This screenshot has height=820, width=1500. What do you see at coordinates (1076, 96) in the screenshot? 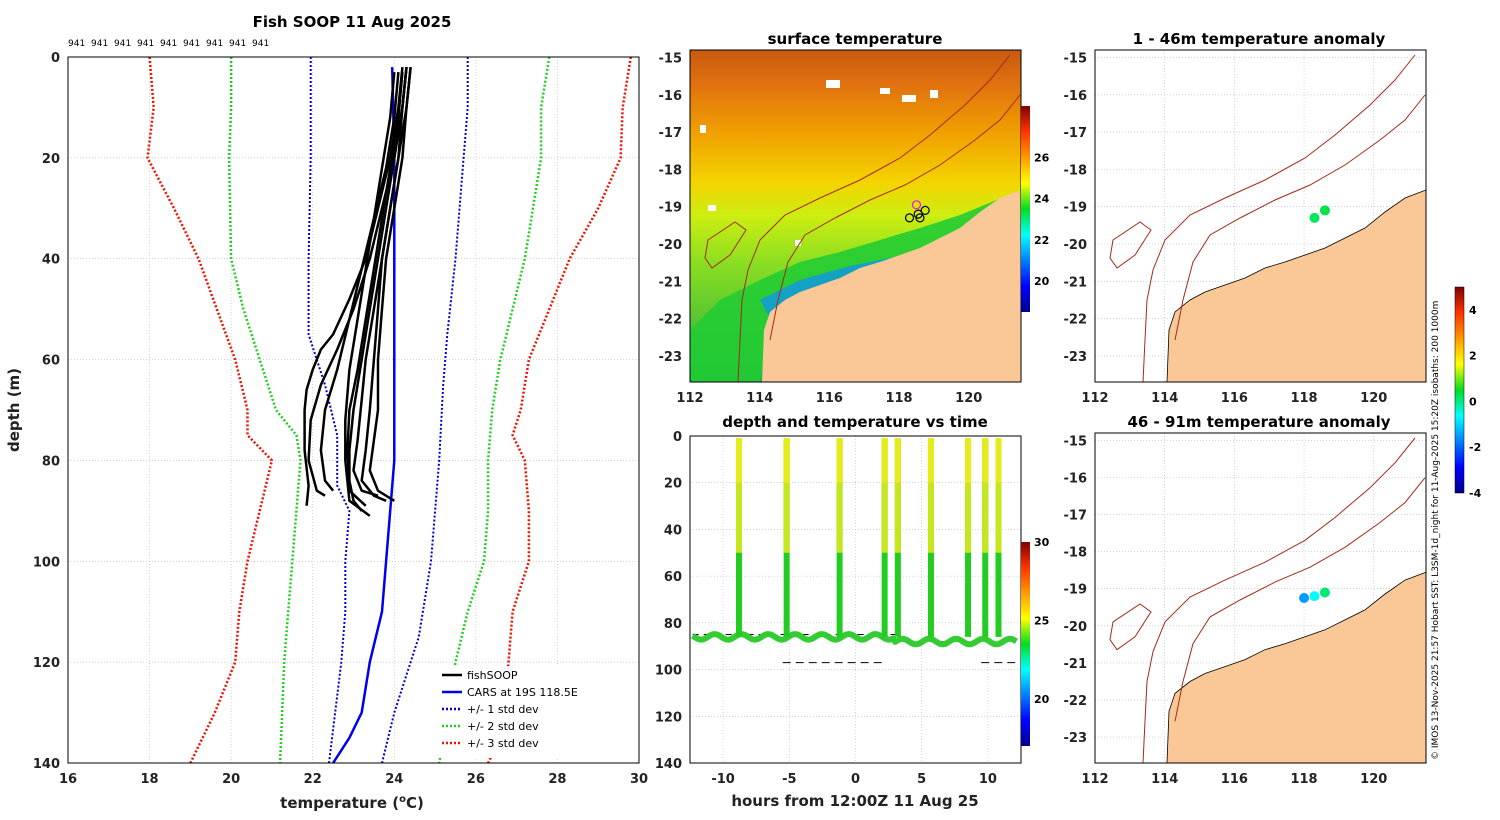
I see `map-y-tick-label: -16` at bounding box center [1076, 96].